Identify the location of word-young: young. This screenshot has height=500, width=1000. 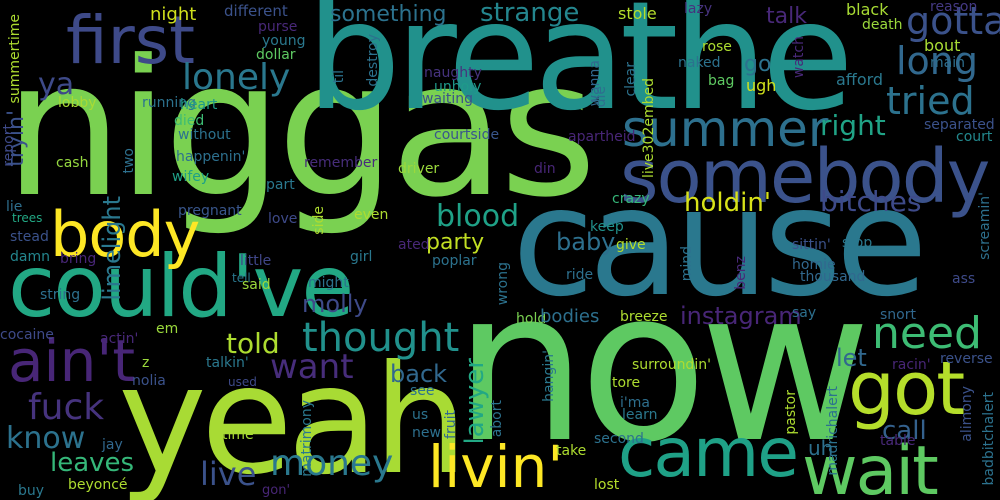
(284, 41).